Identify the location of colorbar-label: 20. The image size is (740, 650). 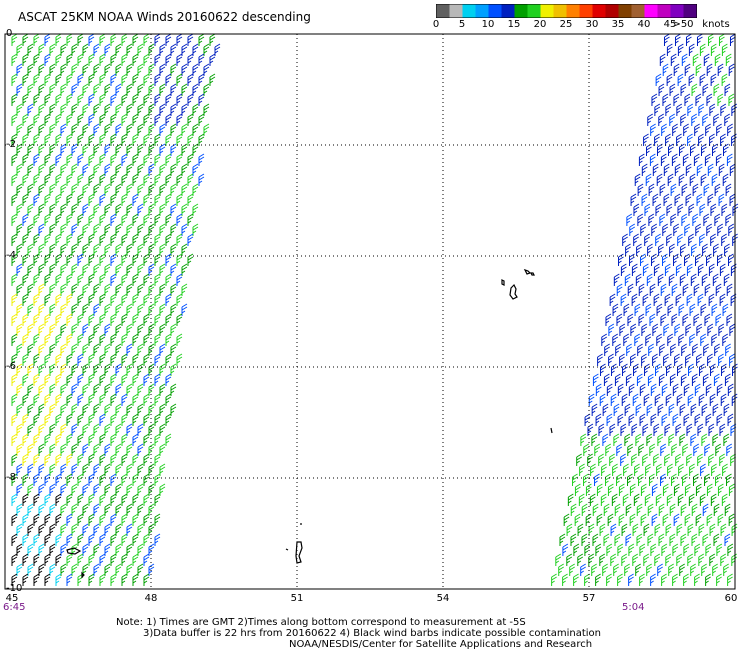
(540, 24).